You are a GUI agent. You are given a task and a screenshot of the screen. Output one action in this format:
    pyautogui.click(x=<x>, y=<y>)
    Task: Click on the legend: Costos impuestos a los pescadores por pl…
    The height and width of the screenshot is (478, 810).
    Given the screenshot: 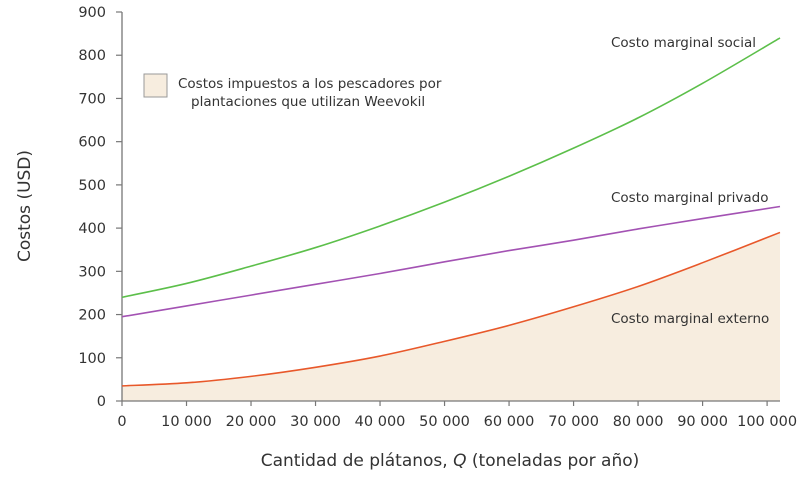 What is the action you would take?
    pyautogui.click(x=292, y=91)
    